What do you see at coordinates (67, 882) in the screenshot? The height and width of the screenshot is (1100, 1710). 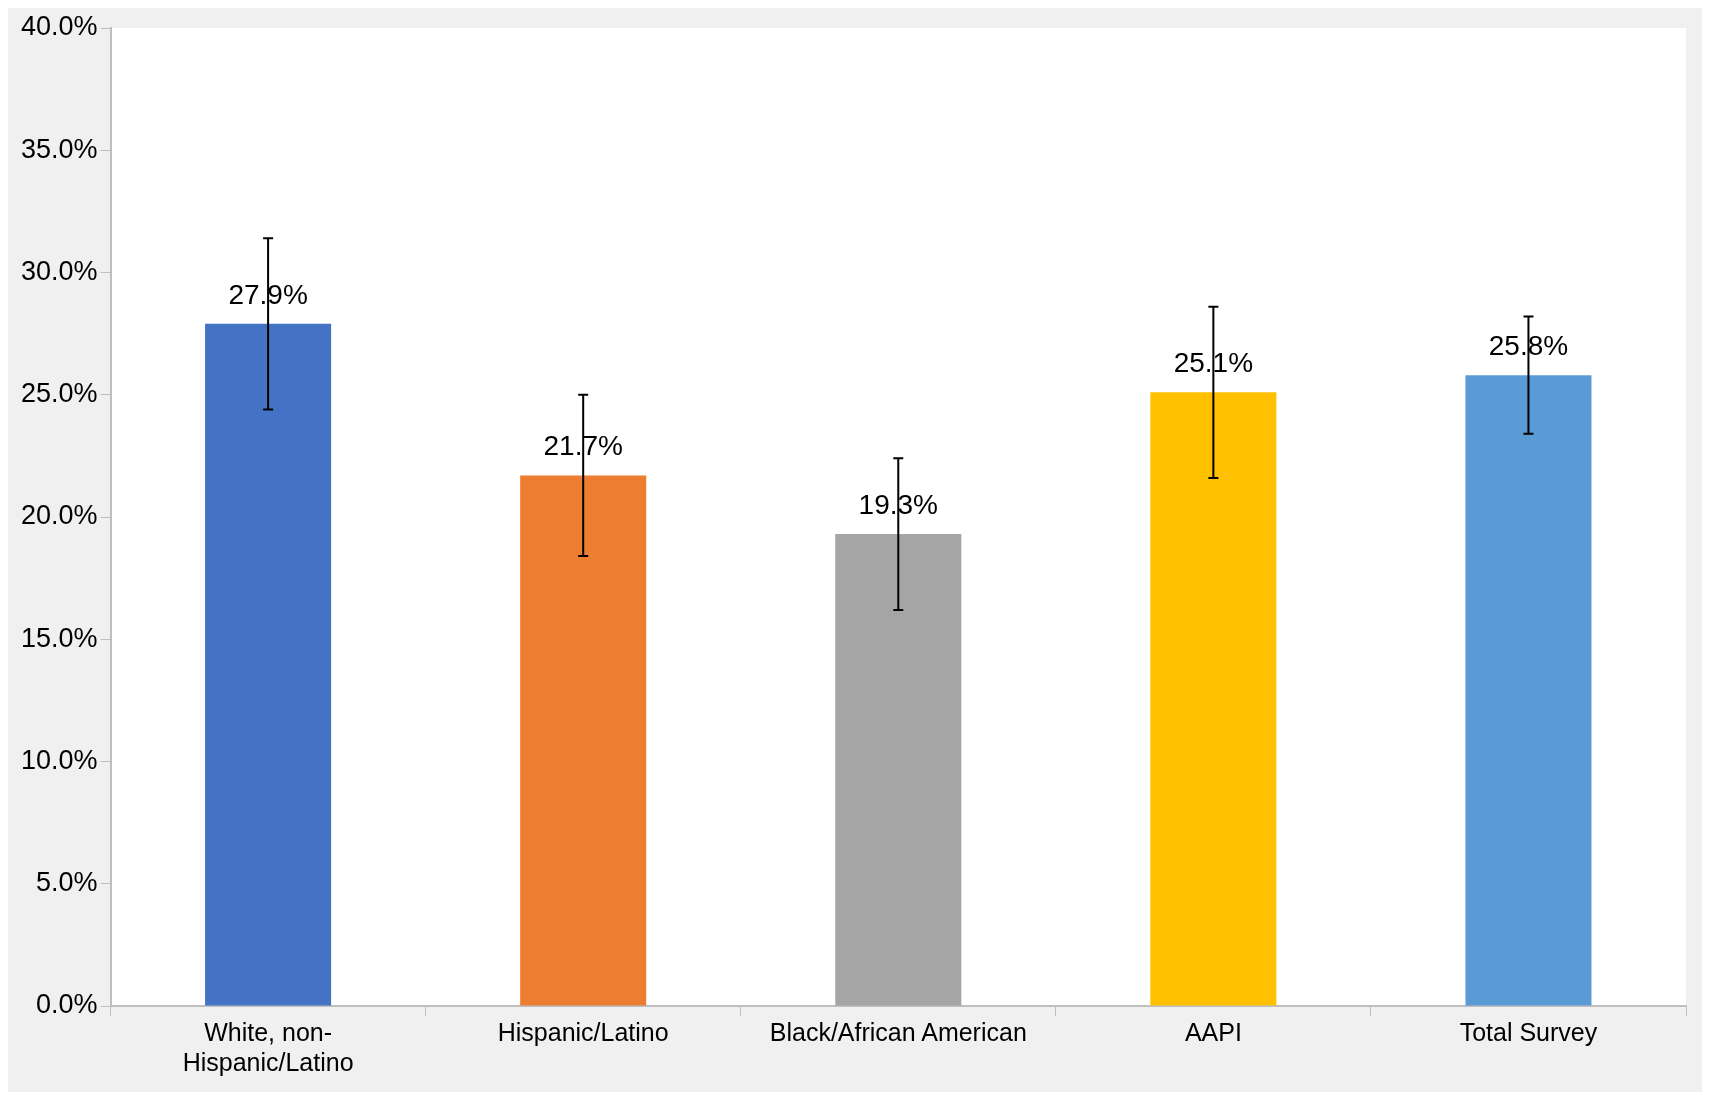 I see `y-tick-label: 5.0%` at bounding box center [67, 882].